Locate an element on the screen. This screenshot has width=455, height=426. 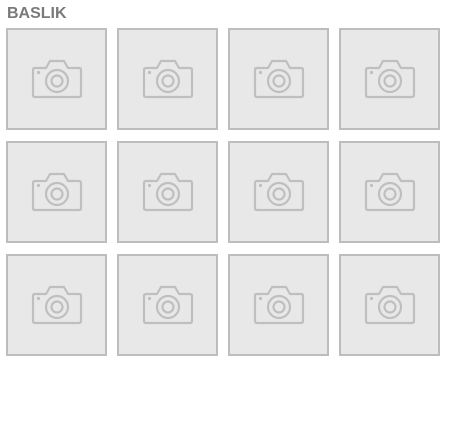
page-title: BASLIK is located at coordinates (37, 13).